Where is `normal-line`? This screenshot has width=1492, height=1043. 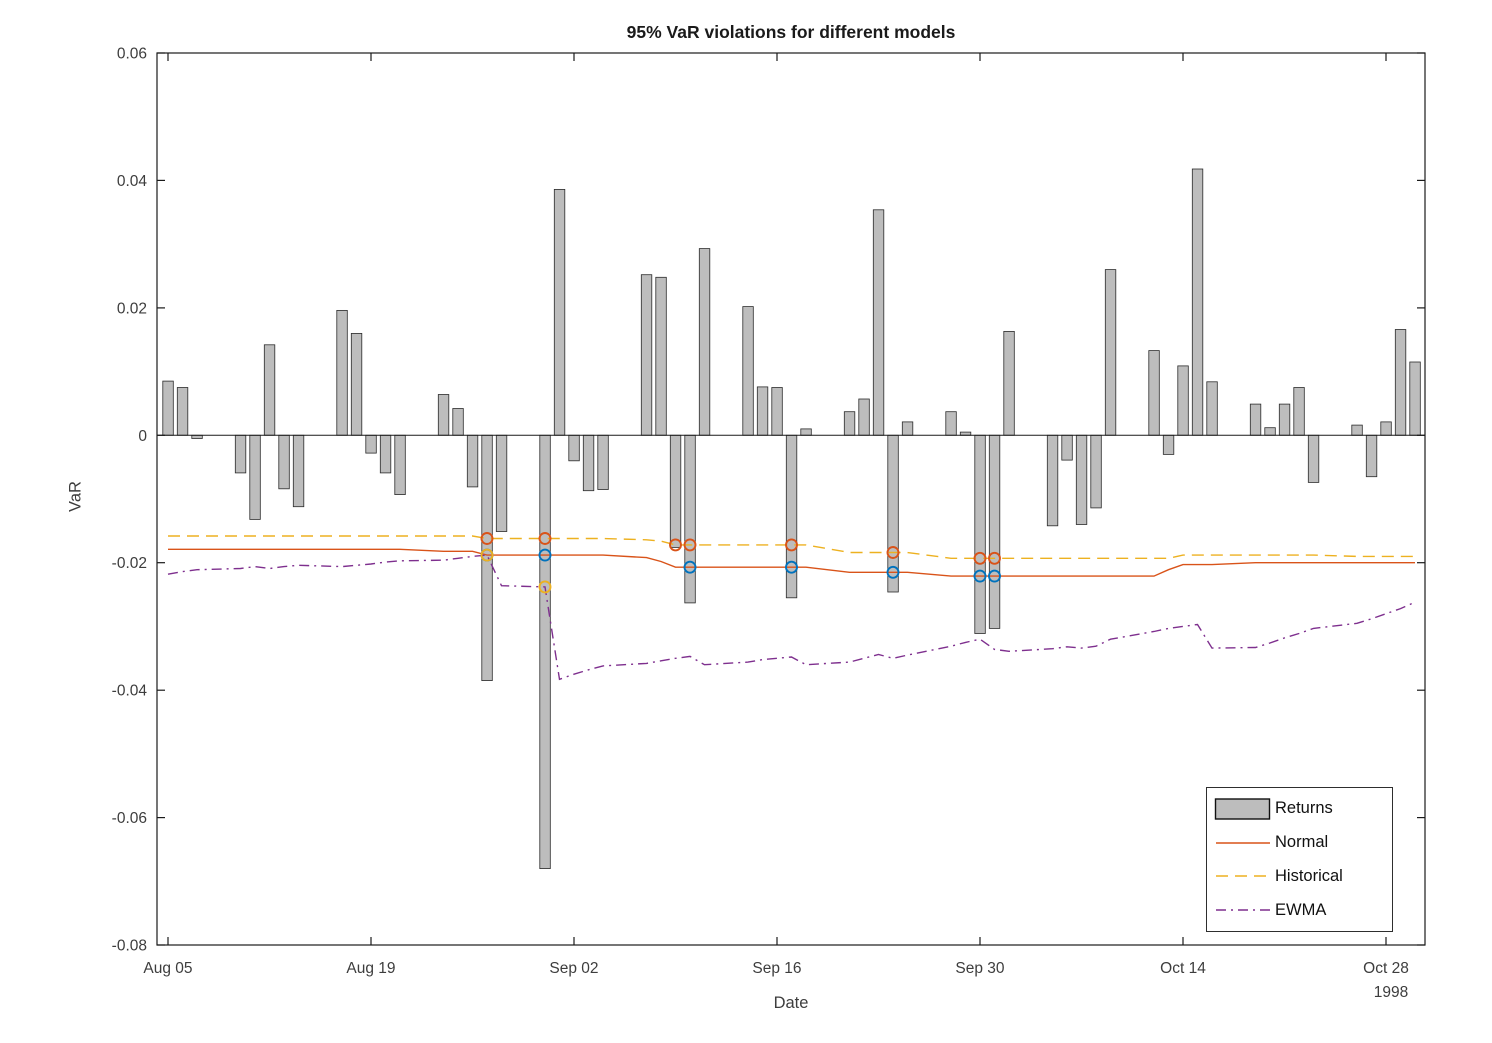 normal-line is located at coordinates (791, 562).